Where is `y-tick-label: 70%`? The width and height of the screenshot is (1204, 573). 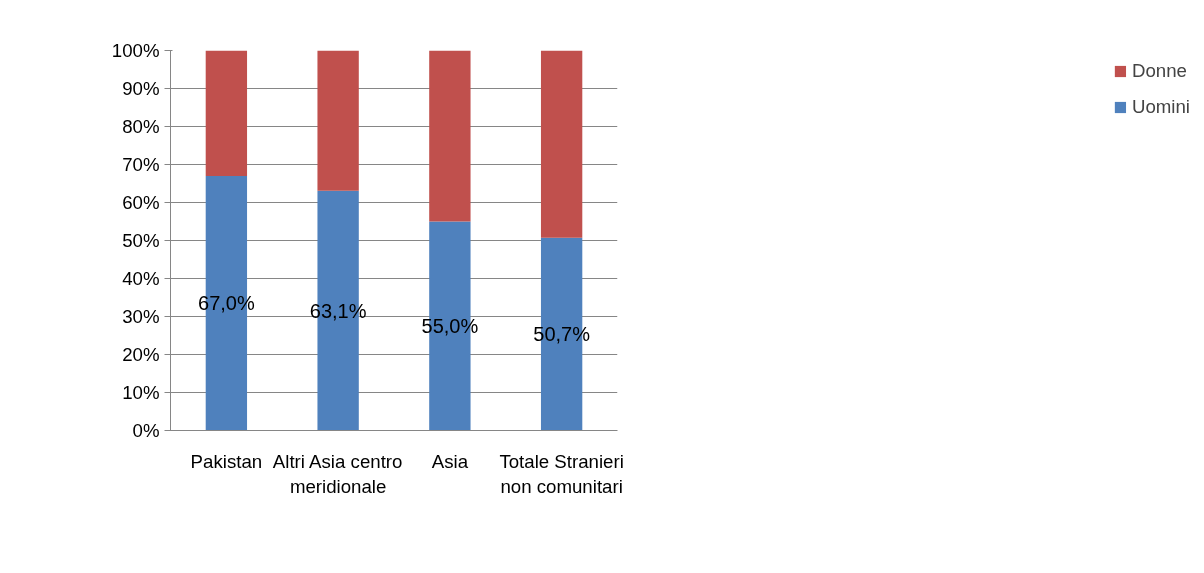
y-tick-label: 70% is located at coordinates (141, 164).